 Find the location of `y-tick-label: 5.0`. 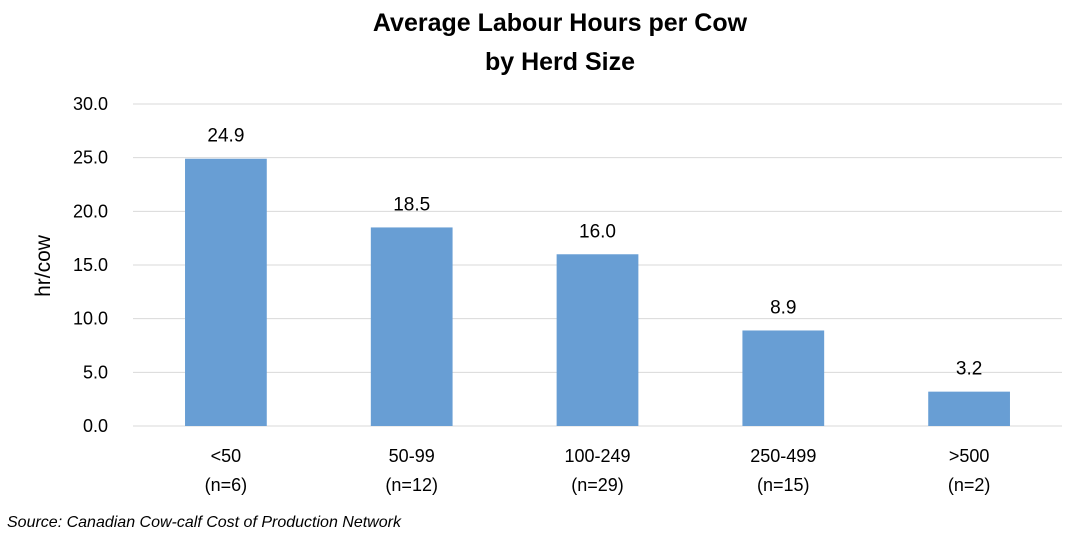

y-tick-label: 5.0 is located at coordinates (95, 372).